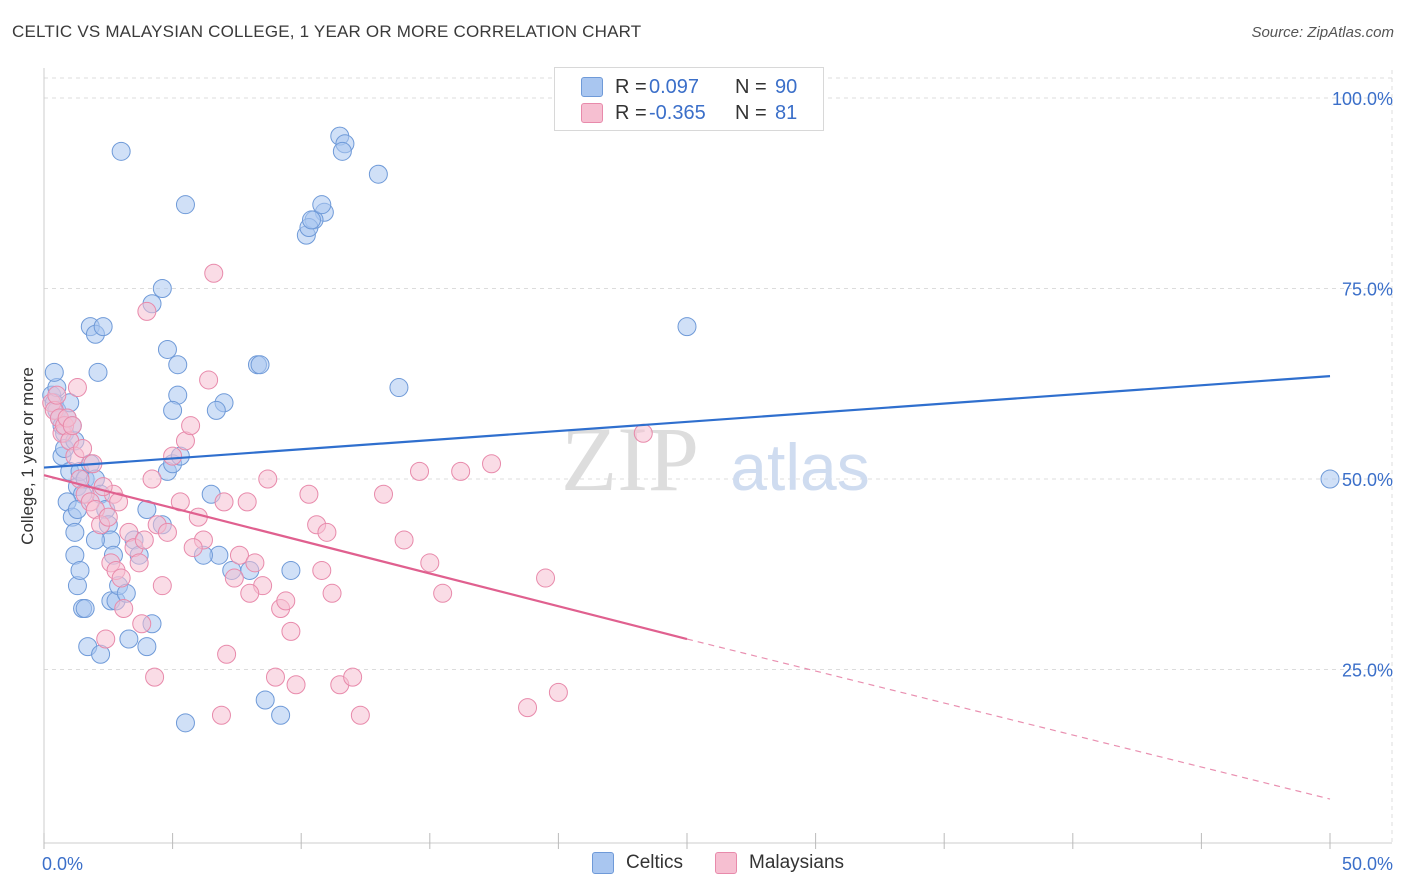  Describe the element at coordinates (1367, 480) in the screenshot. I see `y-tick-label: 50.0%` at that location.